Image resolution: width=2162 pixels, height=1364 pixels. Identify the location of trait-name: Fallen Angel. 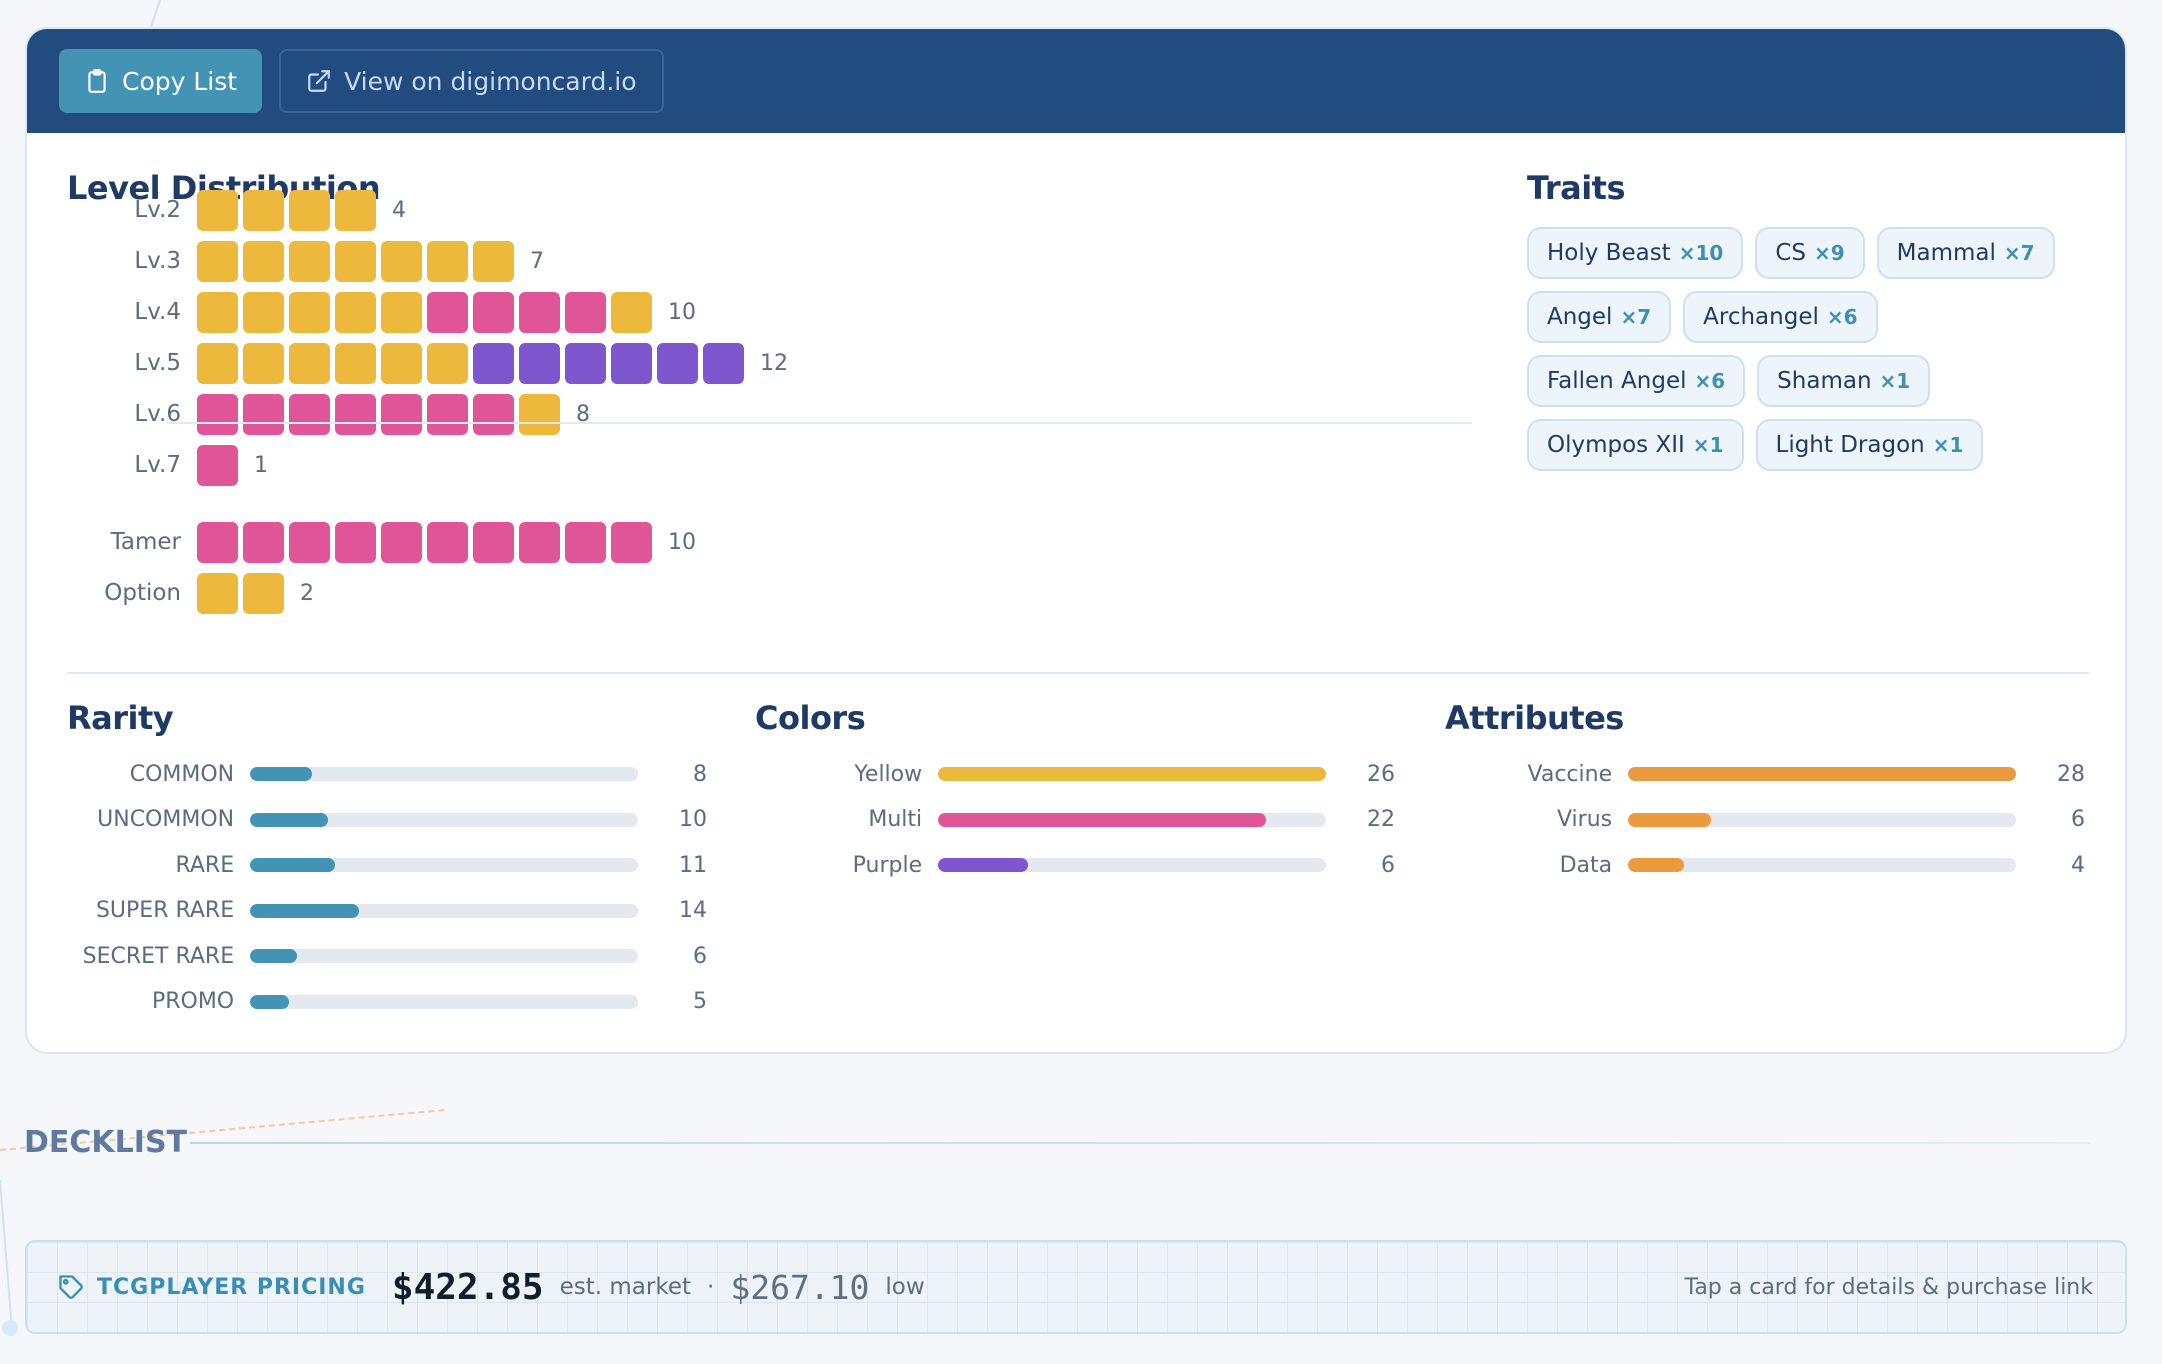
(1617, 381).